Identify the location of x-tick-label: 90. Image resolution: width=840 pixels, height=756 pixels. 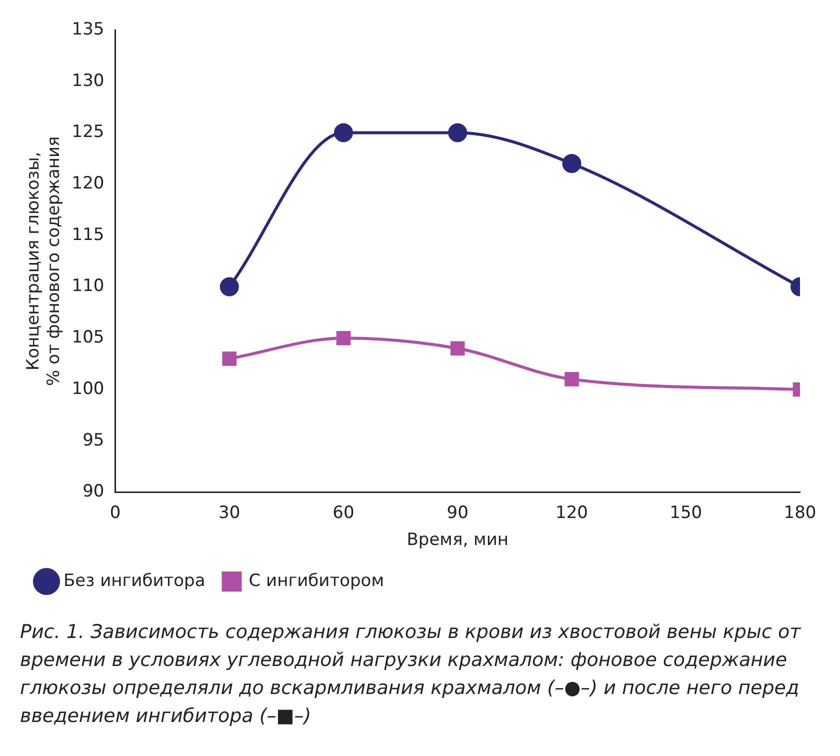
(457, 512).